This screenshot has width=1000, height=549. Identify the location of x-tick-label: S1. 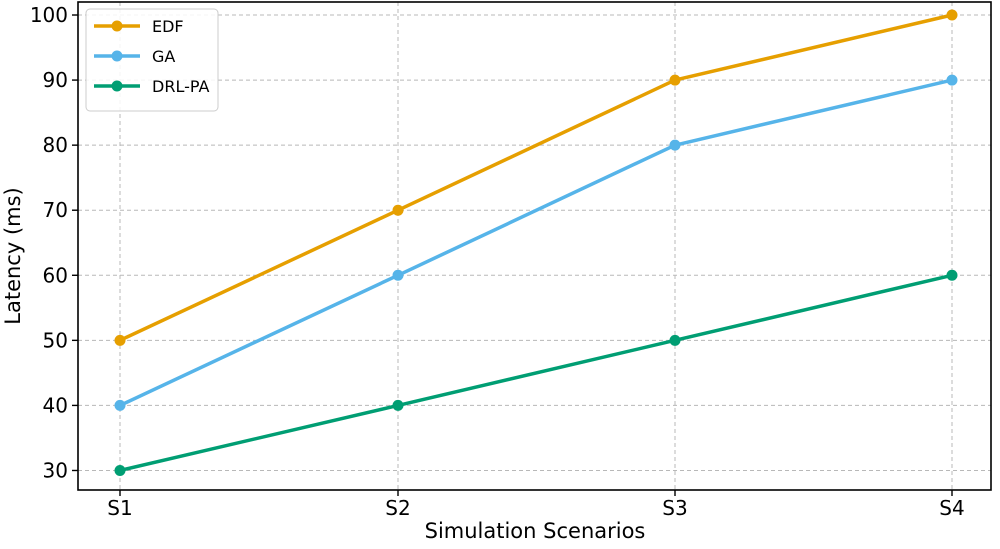
(119, 508).